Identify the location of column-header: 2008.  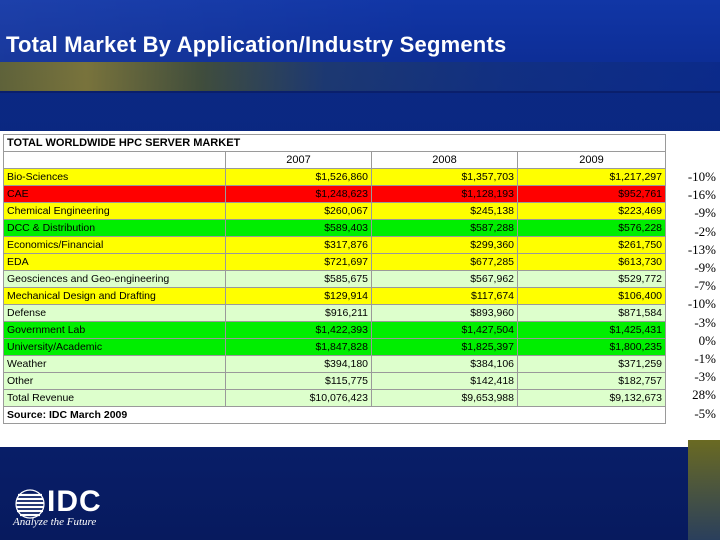
(444, 160).